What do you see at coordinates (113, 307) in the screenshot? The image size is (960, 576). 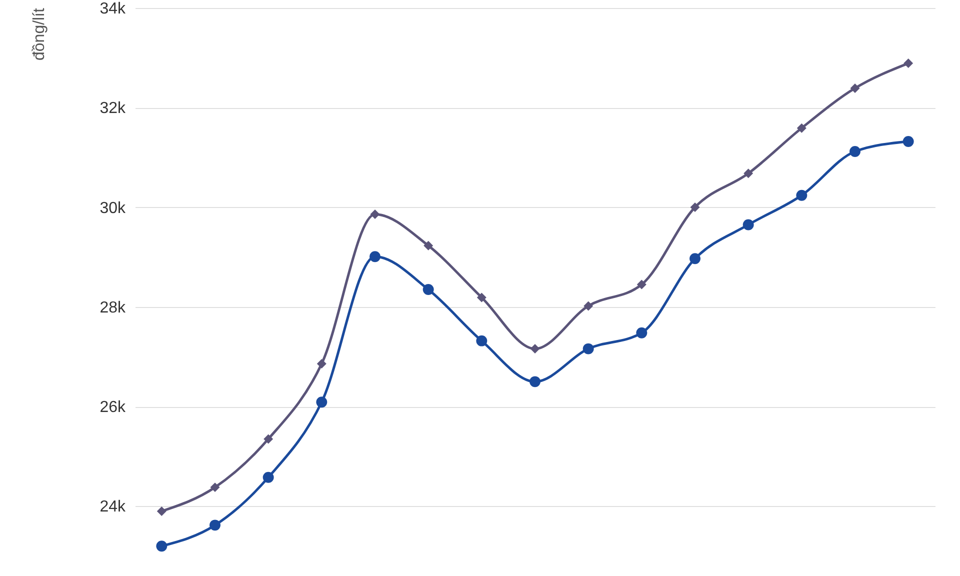 I see `y-tick-label: 28k` at bounding box center [113, 307].